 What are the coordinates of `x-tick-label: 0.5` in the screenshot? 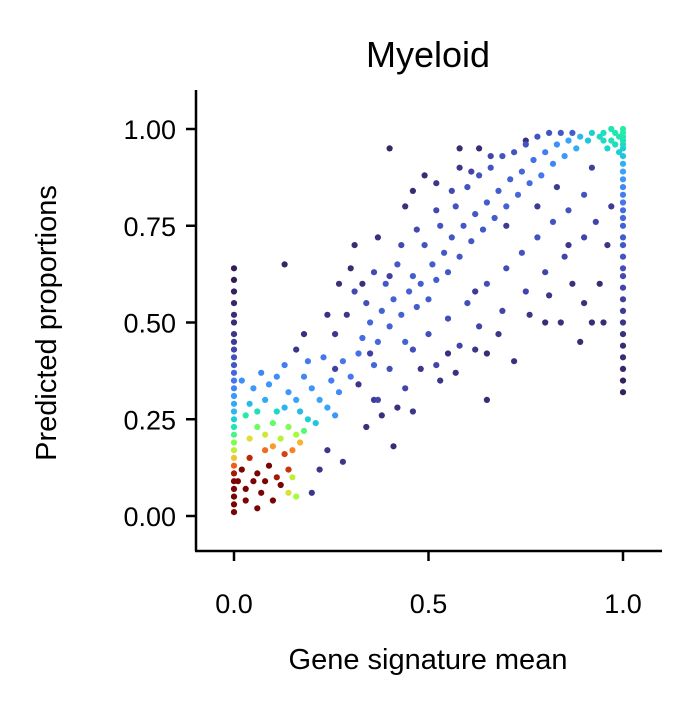 It's located at (429, 604).